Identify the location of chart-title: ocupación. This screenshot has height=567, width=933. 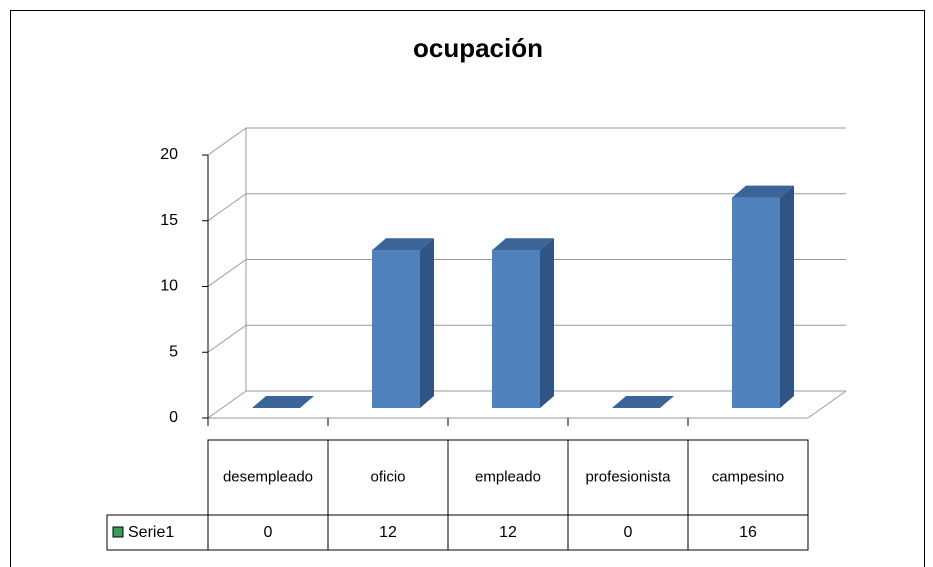
(478, 48).